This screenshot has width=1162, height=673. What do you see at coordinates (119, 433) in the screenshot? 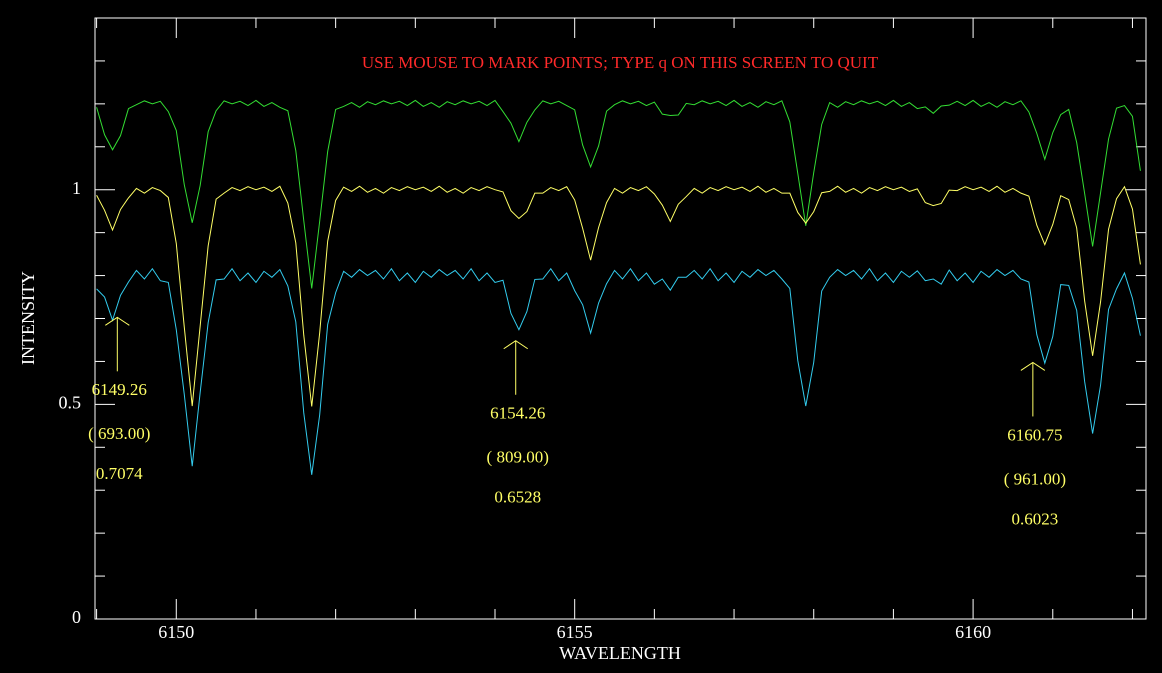
I see `marker-pixel: ( 693.00)` at bounding box center [119, 433].